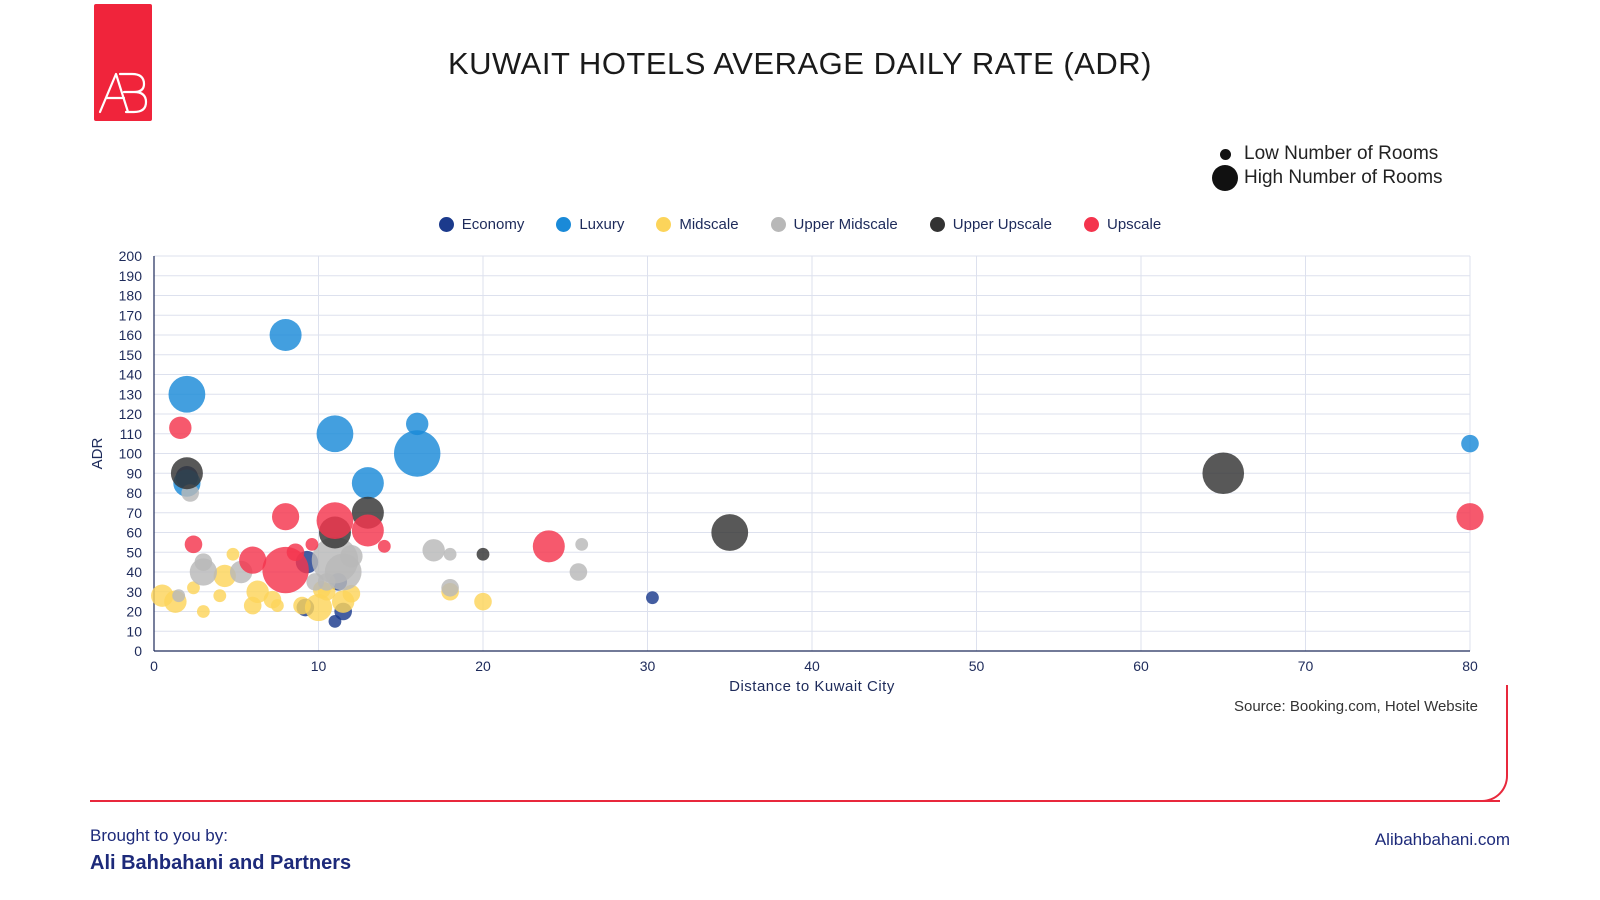  Describe the element at coordinates (134, 493) in the screenshot. I see `y-tick-label: 80` at that location.